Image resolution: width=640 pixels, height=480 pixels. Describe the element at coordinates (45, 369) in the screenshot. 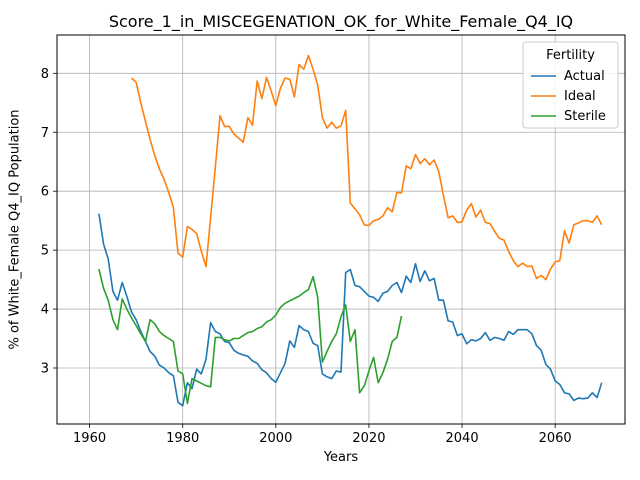

I see `y-tick-label: 3` at that location.